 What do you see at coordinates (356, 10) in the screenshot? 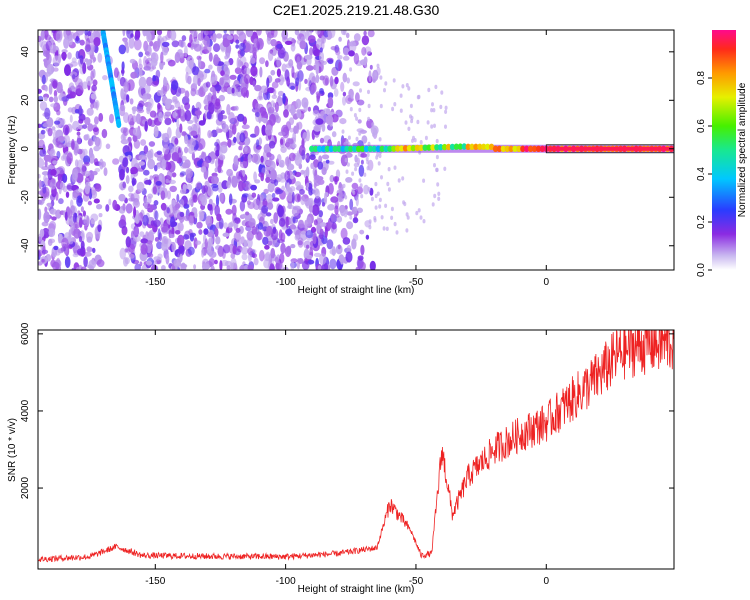
I see `figure-title: C2E1.2025.219.21.48.G30` at bounding box center [356, 10].